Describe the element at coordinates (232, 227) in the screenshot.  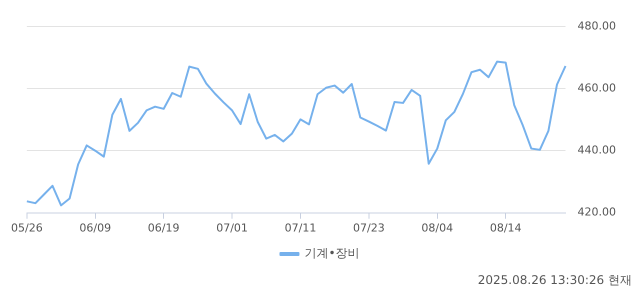
I see `x-tick-label: 07/01` at that location.